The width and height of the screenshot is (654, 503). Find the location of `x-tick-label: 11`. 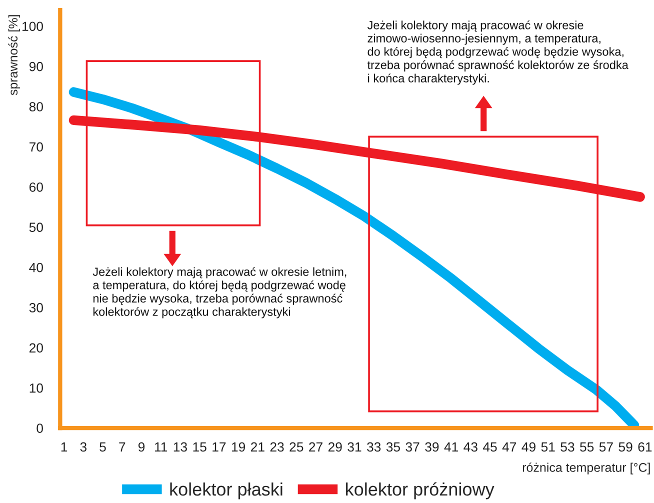

x-tick-label: 11 is located at coordinates (161, 447).